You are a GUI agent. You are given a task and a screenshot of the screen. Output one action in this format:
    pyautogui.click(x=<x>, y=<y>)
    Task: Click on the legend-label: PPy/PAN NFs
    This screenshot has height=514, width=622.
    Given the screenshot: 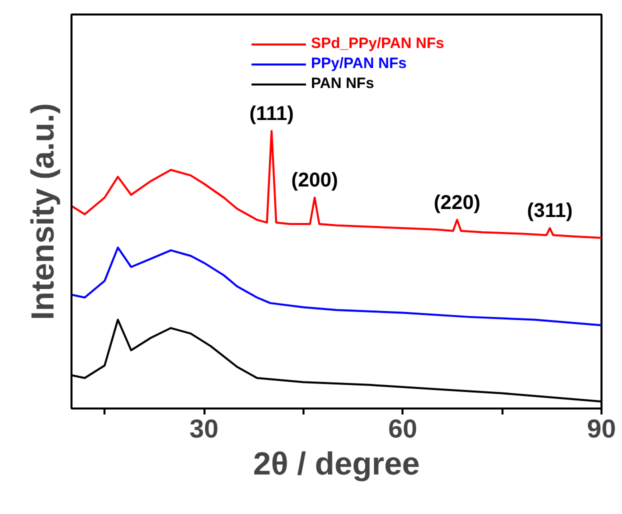 What is the action you would take?
    pyautogui.click(x=359, y=63)
    